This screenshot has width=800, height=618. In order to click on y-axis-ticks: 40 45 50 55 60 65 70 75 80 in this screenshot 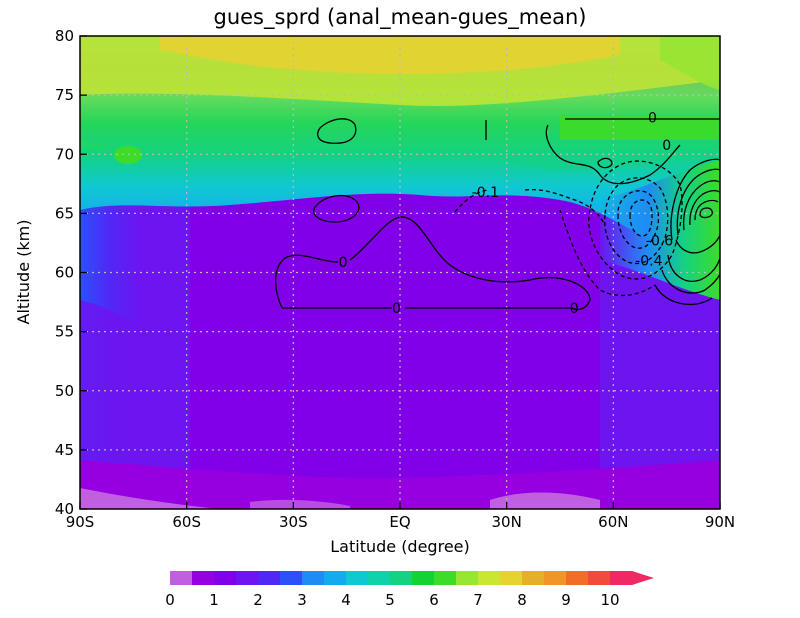, I will do `click(71, 272)`.